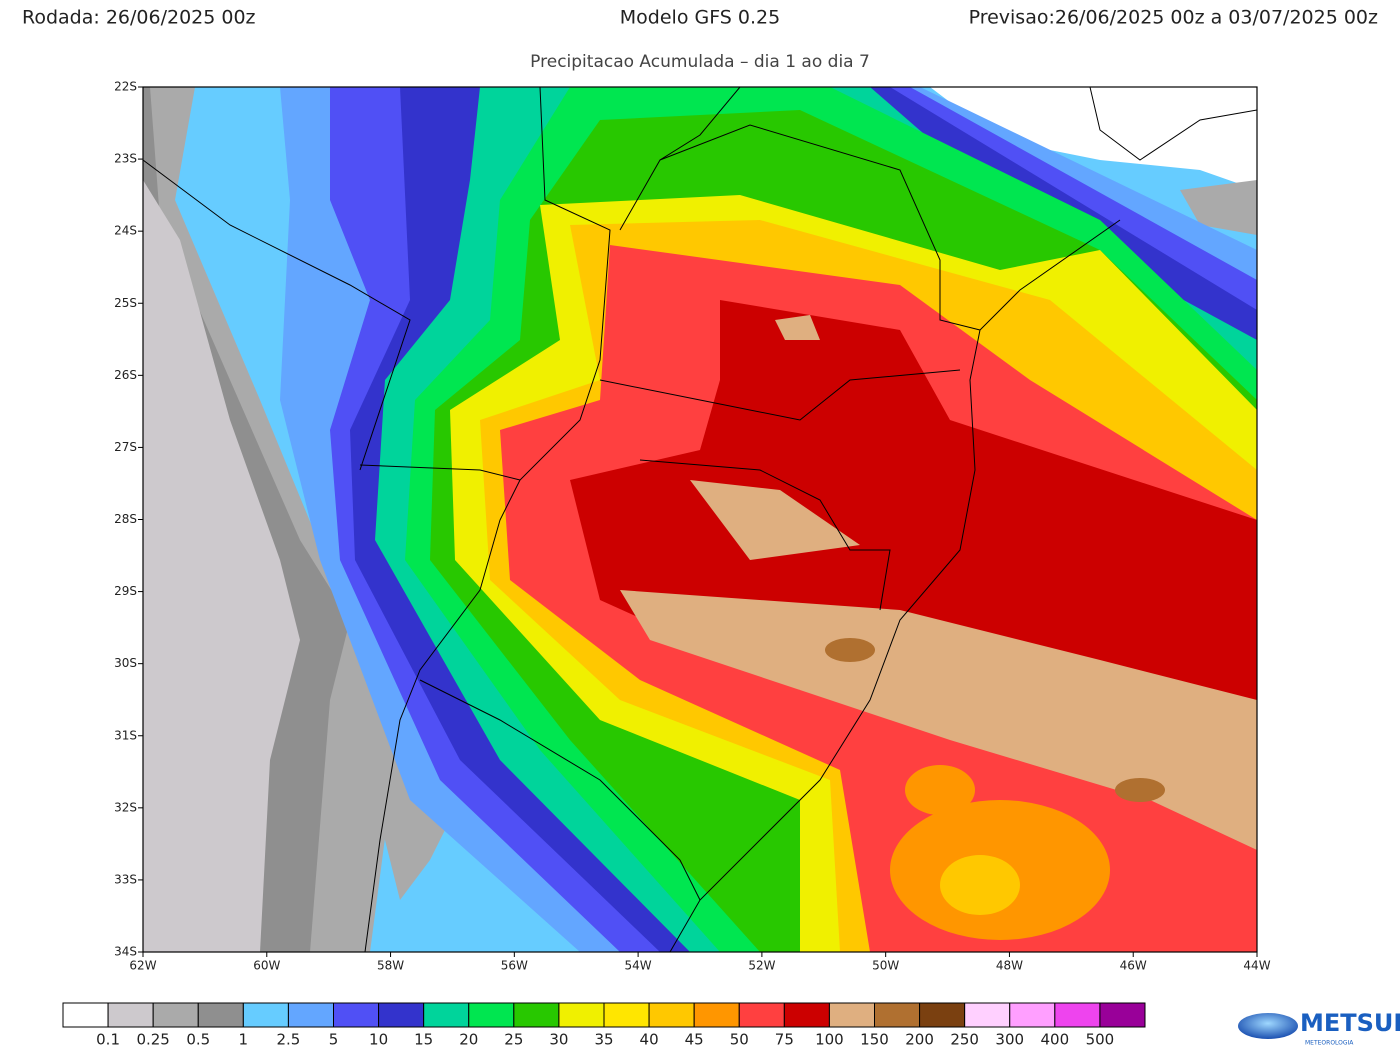 This screenshot has height=1056, width=1400. Describe the element at coordinates (874, 1040) in the screenshot. I see `colorbar-label: 150` at that location.